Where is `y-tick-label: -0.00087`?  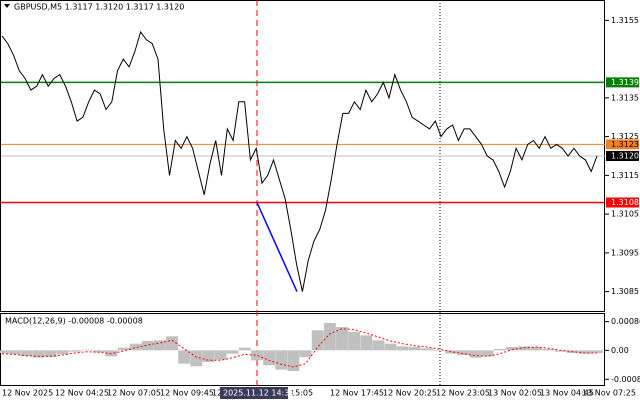 y-tick-label: -0.00087 is located at coordinates (625, 379).